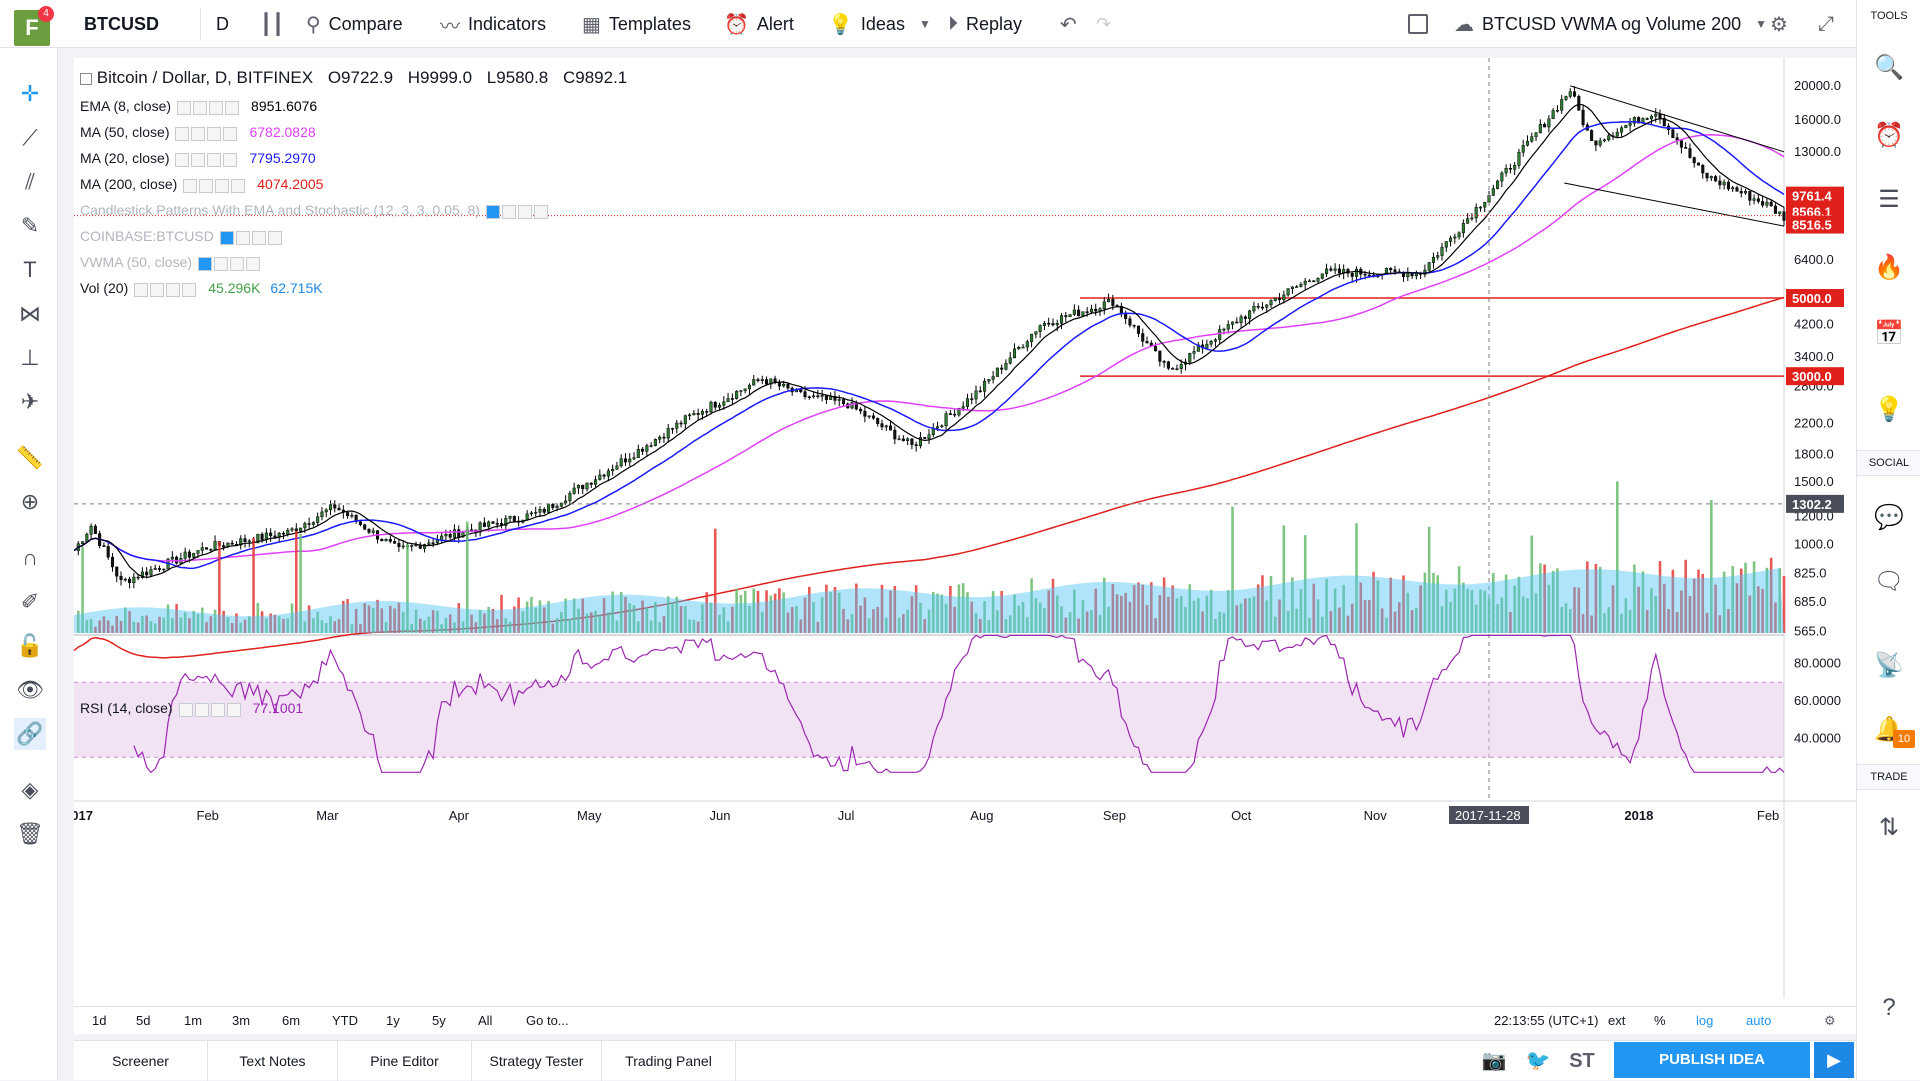 This screenshot has height=1081, width=1920. Describe the element at coordinates (1889, 333) in the screenshot. I see `calendar-icon: 📅` at that location.